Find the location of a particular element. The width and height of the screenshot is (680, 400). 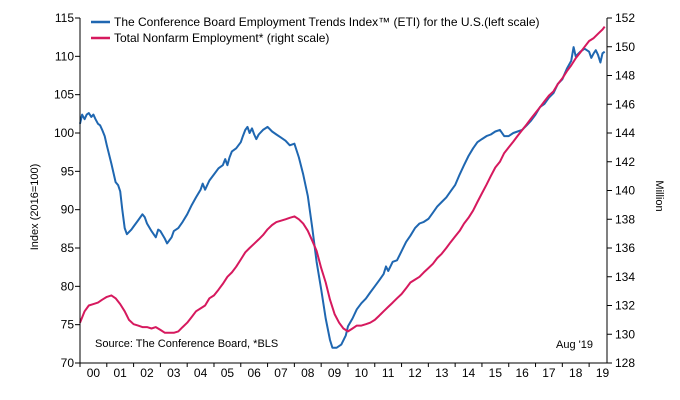

left-axis-tick-label: 90 is located at coordinates (68, 210).